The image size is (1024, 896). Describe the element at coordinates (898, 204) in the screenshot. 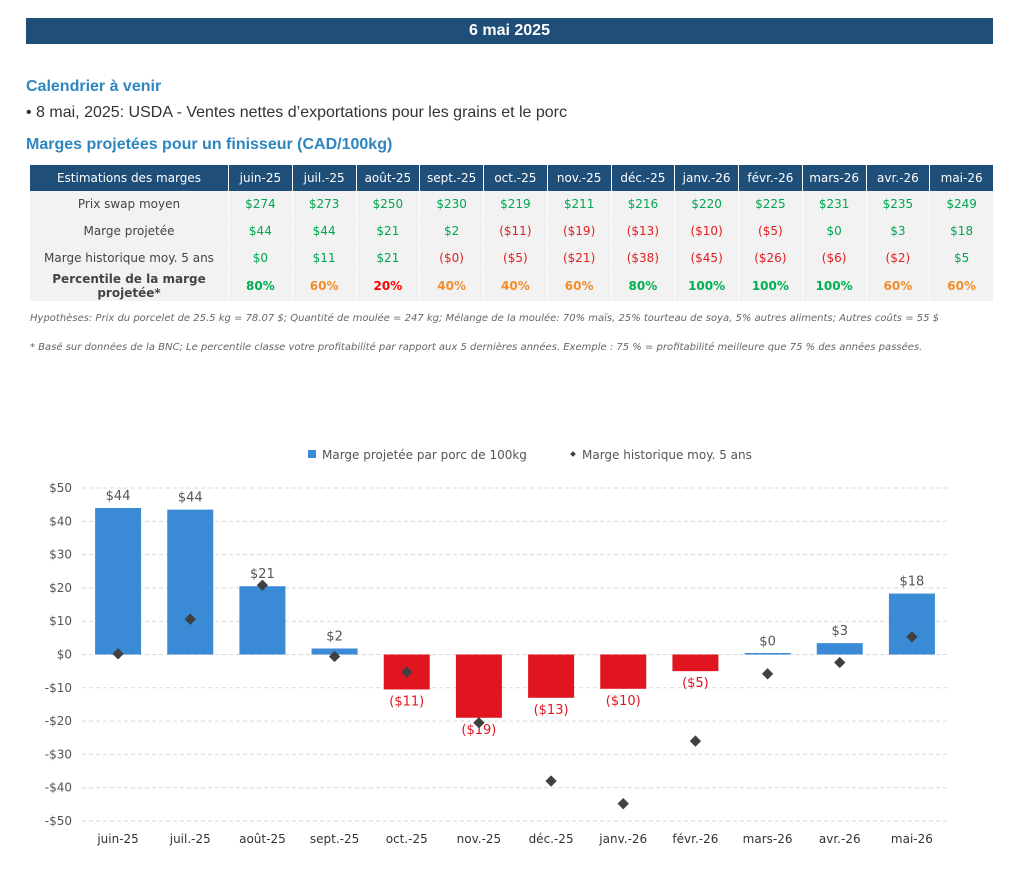

I see `table-cell: $235` at that location.